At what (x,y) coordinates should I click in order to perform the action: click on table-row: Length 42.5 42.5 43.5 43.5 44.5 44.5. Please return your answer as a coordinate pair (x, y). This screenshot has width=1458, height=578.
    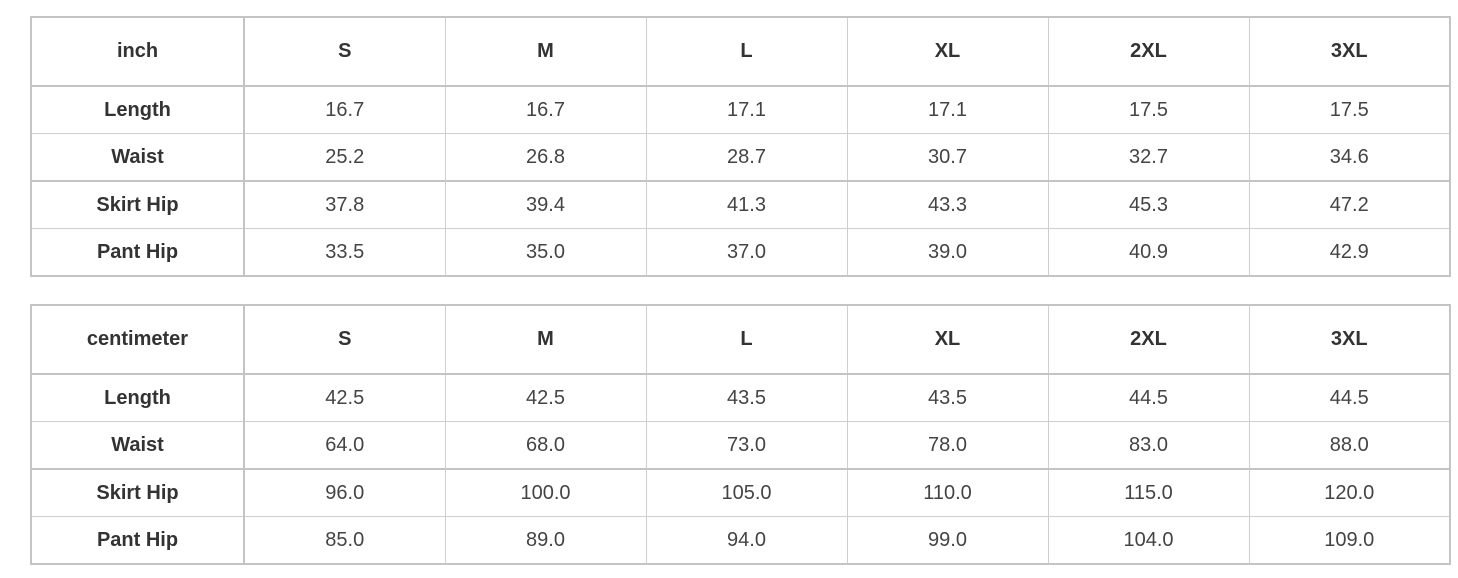
    Looking at the image, I should click on (740, 397).